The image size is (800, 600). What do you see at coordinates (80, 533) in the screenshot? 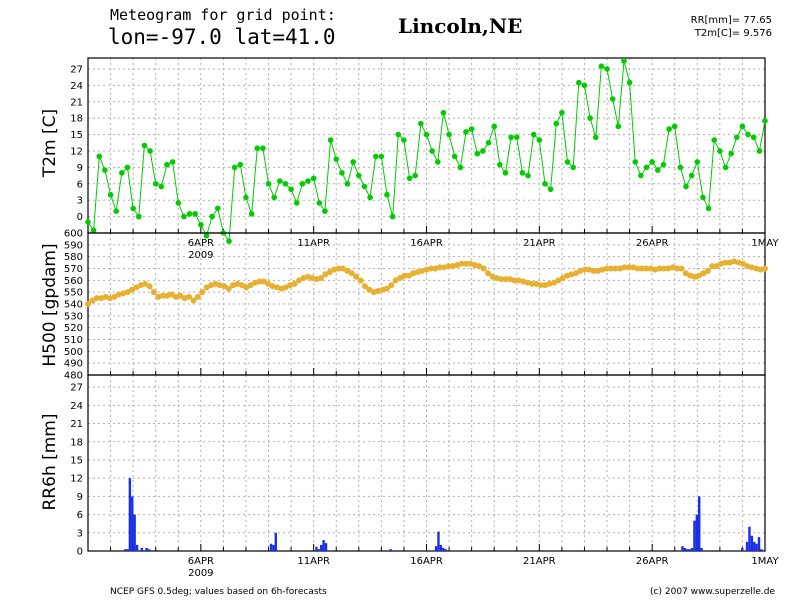
I see `rr6h-ytick-label: 3` at bounding box center [80, 533].